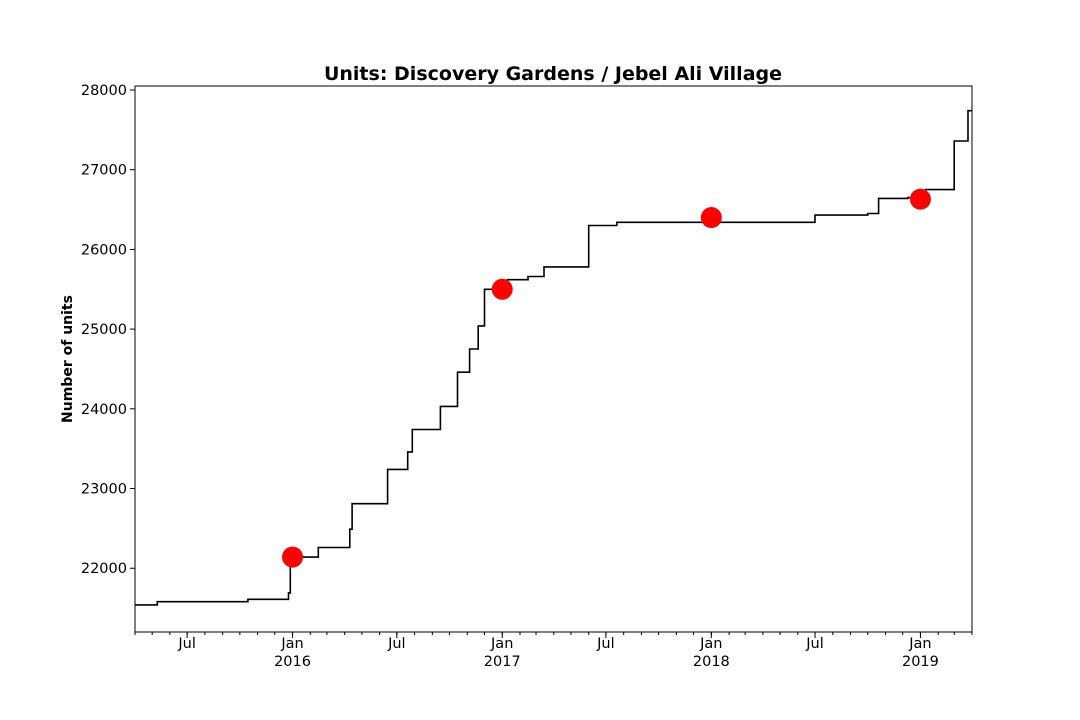 The image size is (1080, 720). What do you see at coordinates (920, 662) in the screenshot?
I see `x-tick-year-label: 2019` at bounding box center [920, 662].